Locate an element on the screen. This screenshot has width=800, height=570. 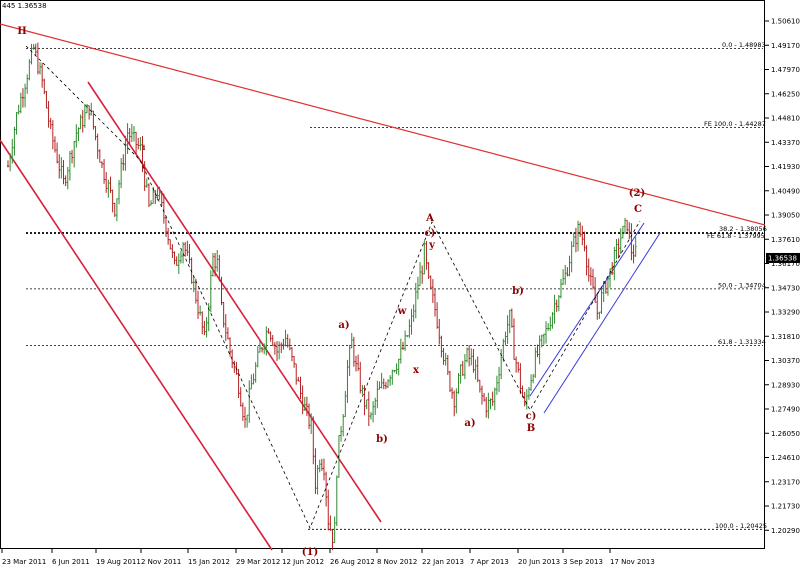
wave-label: C is located at coordinates (638, 209).